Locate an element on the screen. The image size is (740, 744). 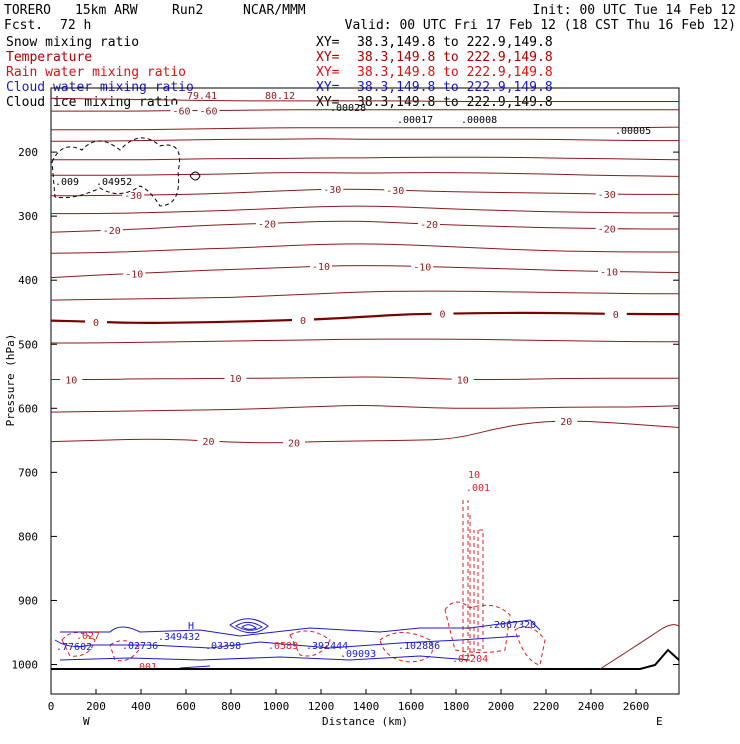
forecast-hours: 72 h is located at coordinates (75, 25).